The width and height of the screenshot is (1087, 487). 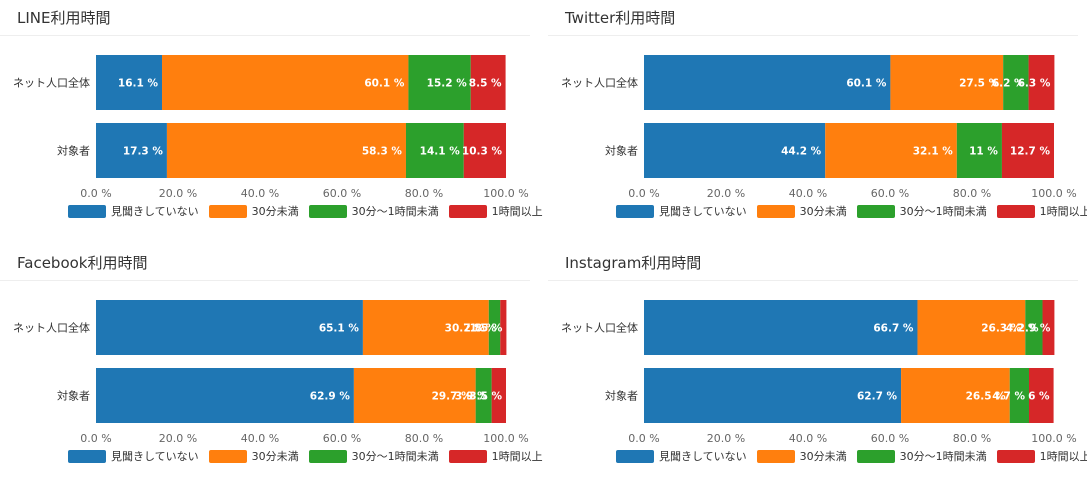 What do you see at coordinates (986, 397) in the screenshot?
I see `data-label: 26.5 %` at bounding box center [986, 397].